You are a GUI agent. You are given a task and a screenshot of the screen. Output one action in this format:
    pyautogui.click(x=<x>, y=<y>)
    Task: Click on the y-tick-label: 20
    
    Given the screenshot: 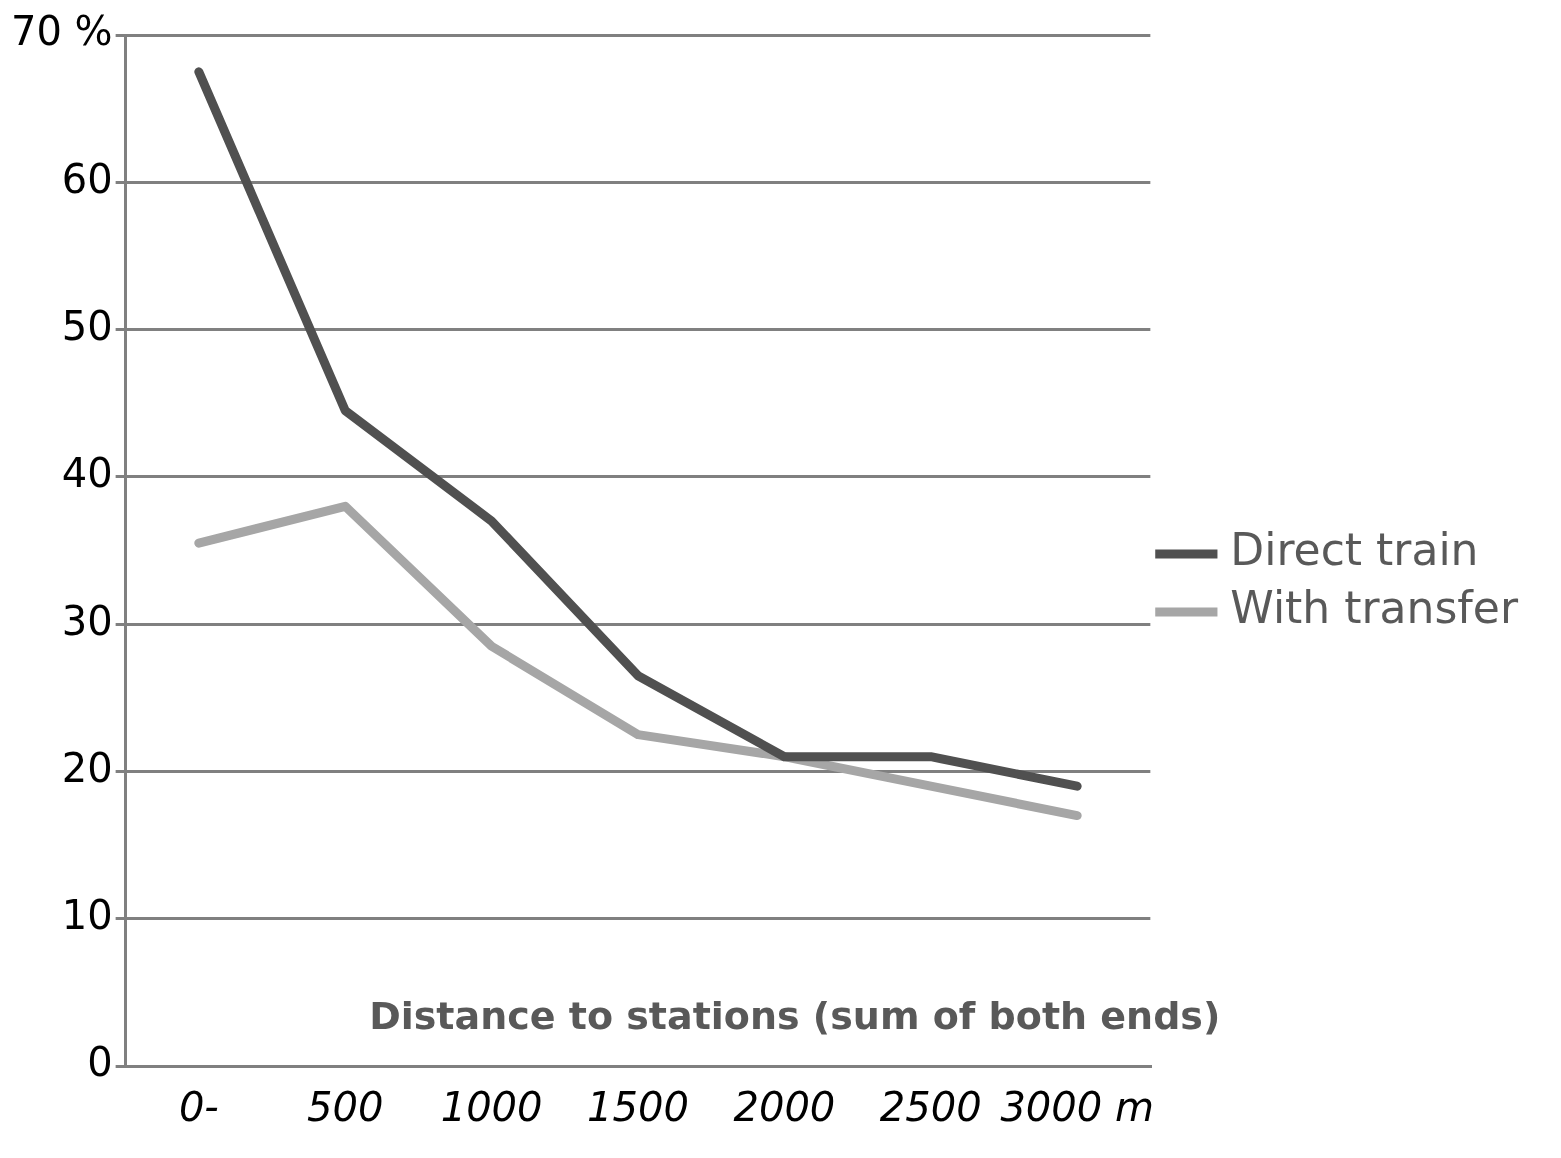 What is the action you would take?
    pyautogui.click(x=87, y=767)
    